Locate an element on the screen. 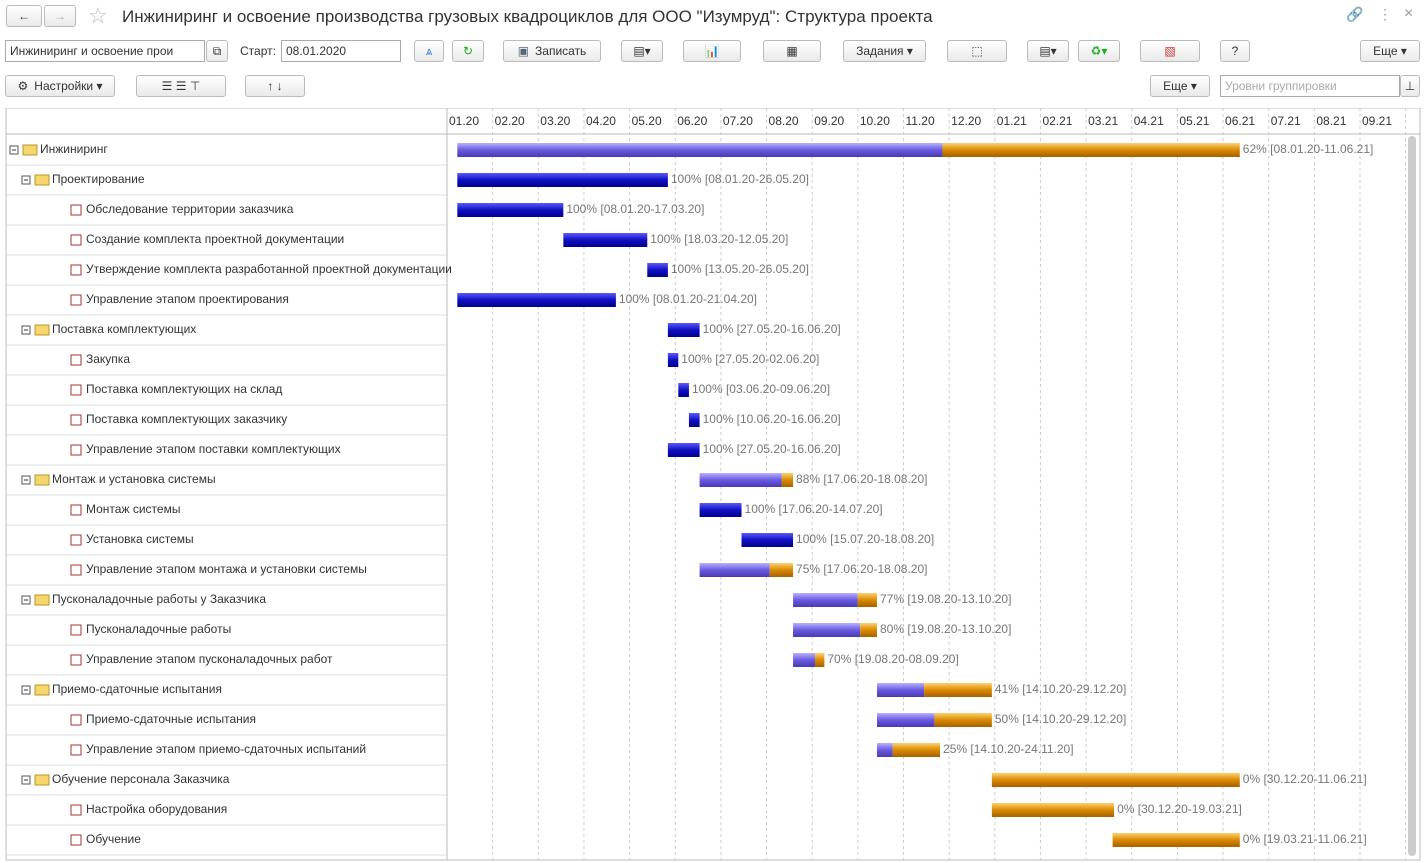  row-name: Поставка комплектующих на склад is located at coordinates (184, 389).